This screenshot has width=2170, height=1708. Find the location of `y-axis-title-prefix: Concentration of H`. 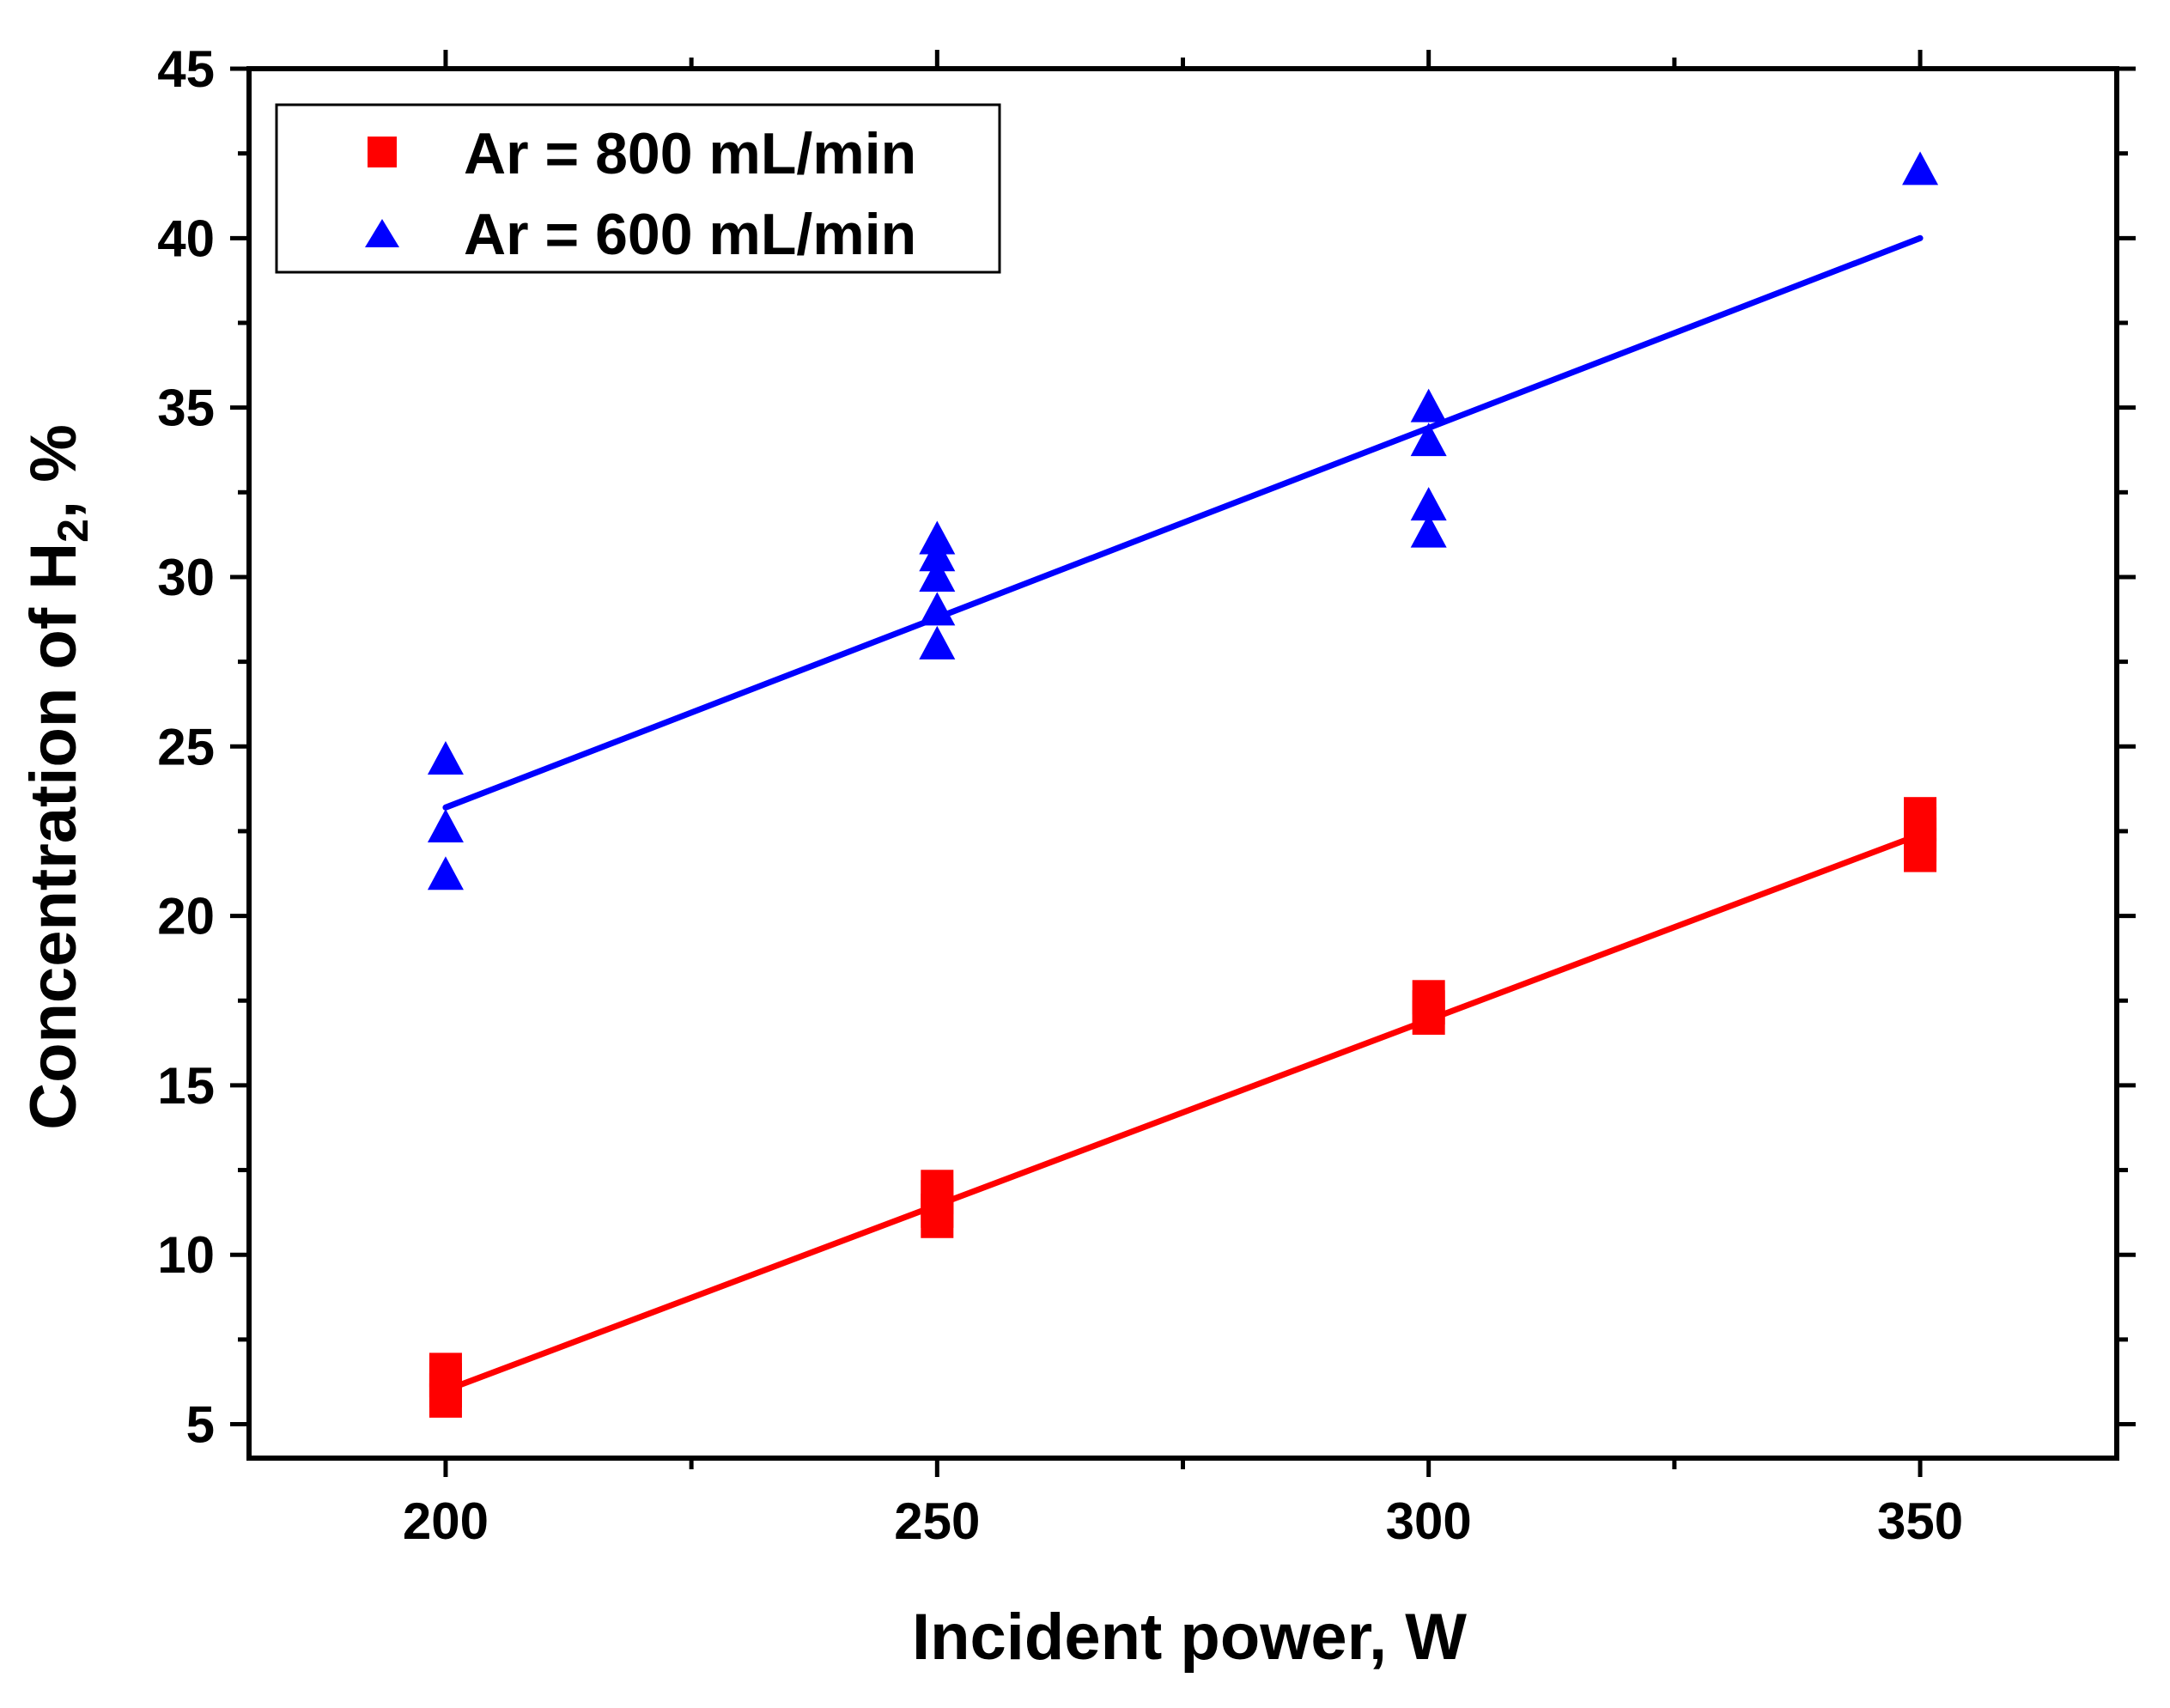

y-axis-title-prefix: Concentration of H is located at coordinates (53, 836).